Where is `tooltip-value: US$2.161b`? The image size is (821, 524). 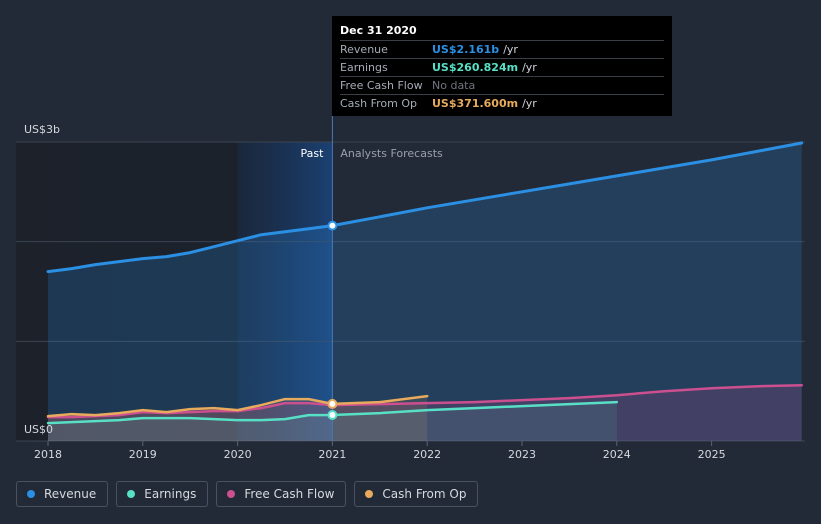
tooltip-value: US$2.161b is located at coordinates (466, 49).